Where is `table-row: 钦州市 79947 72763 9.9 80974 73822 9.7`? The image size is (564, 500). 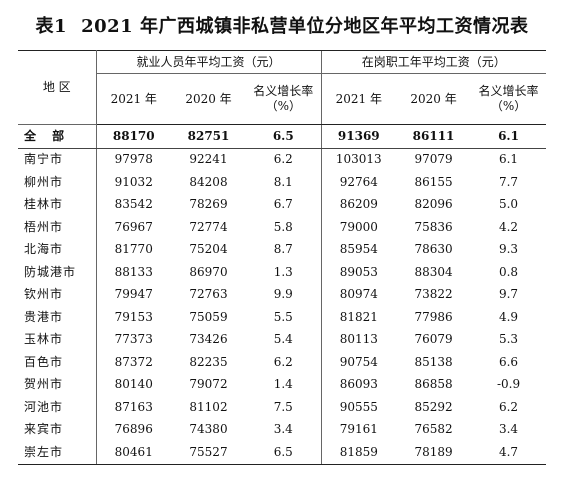 table-row: 钦州市 79947 72763 9.9 80974 73822 9.7 is located at coordinates (282, 294).